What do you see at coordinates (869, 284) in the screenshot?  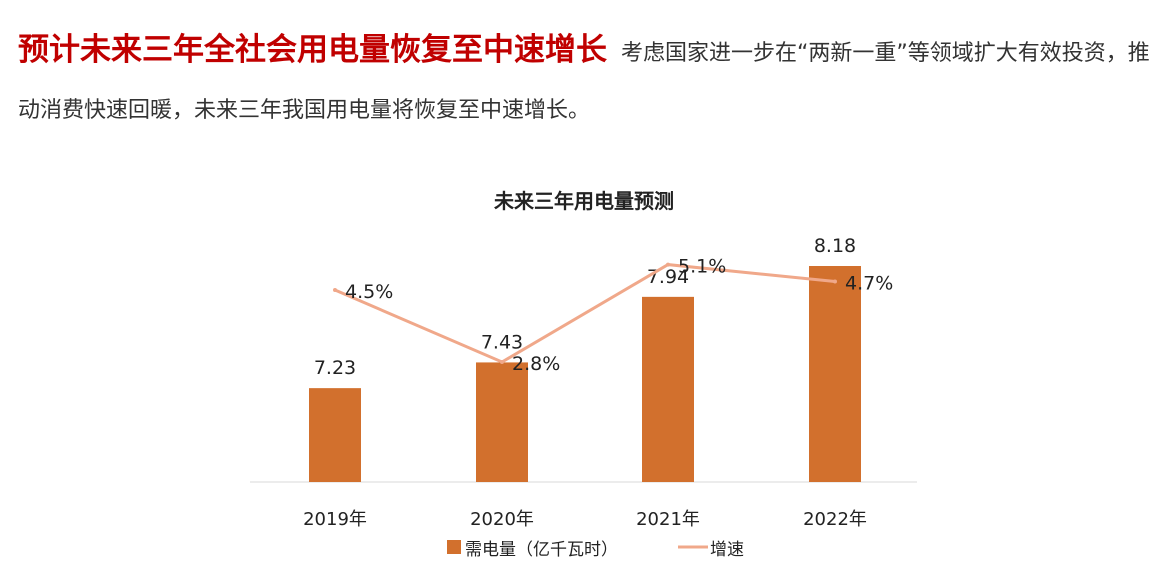 I see `growth-label: 4.7%` at bounding box center [869, 284].